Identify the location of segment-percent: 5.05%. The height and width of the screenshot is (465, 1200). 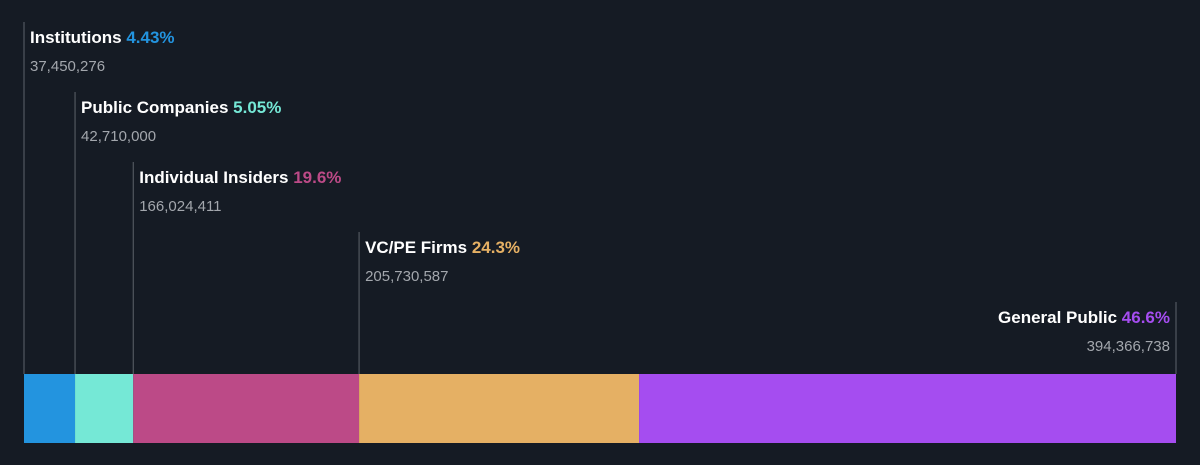
(257, 107).